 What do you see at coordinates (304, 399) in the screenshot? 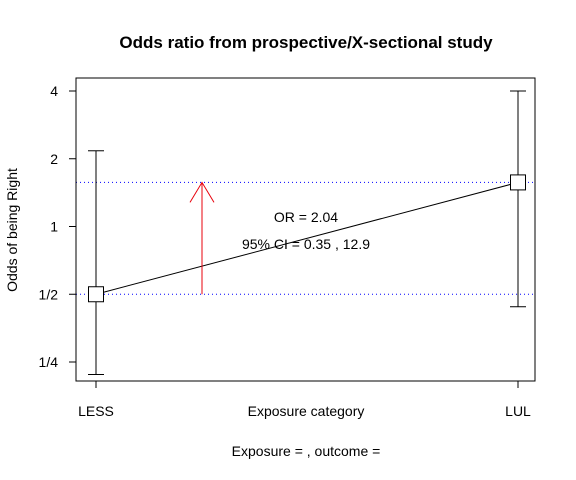
I see `x-axis: LESS LUL` at bounding box center [304, 399].